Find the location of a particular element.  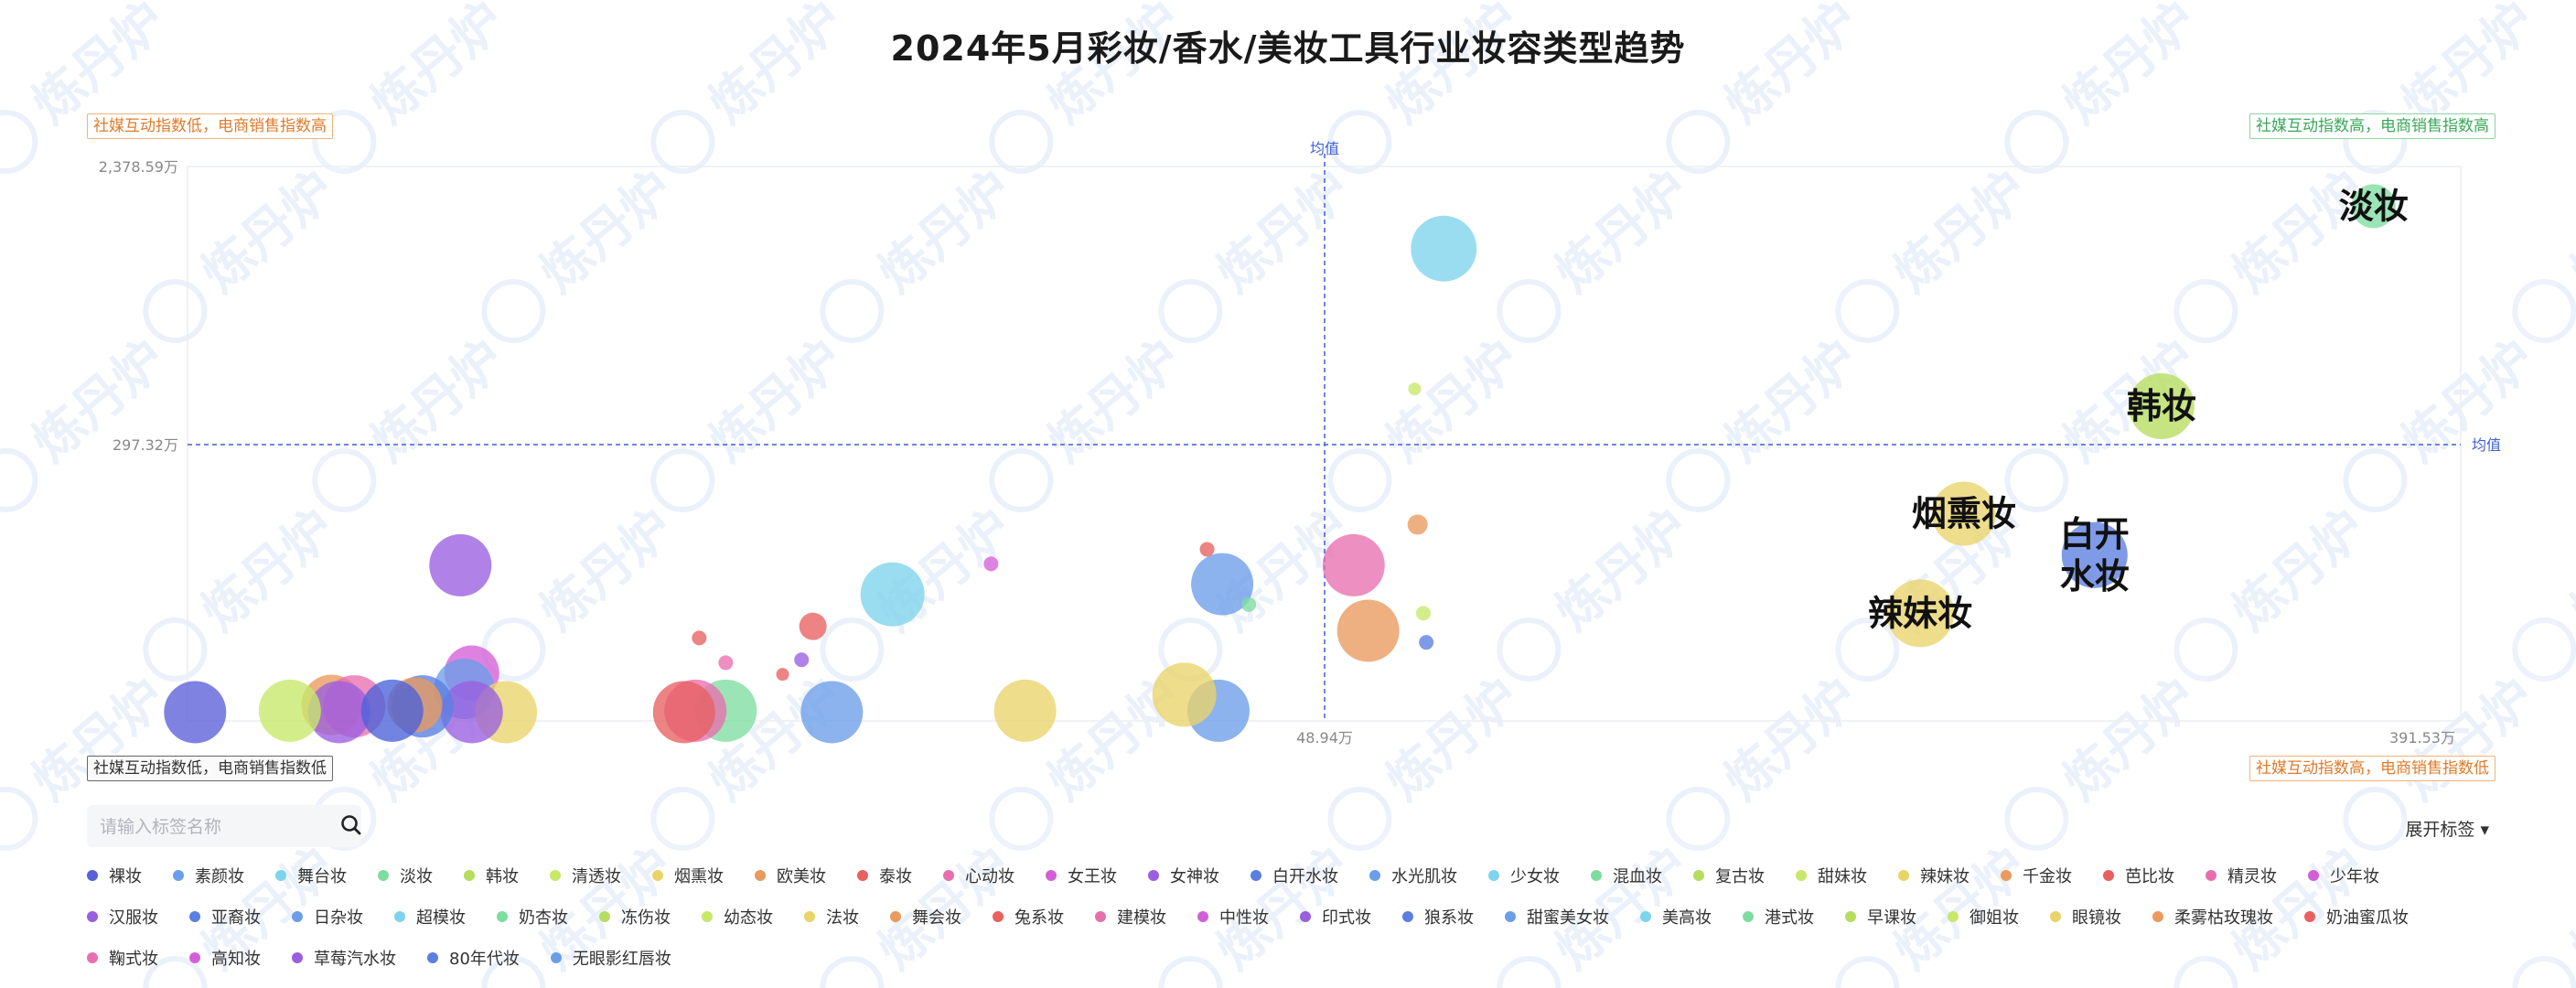

bubble-韩妆 is located at coordinates (2161, 407).